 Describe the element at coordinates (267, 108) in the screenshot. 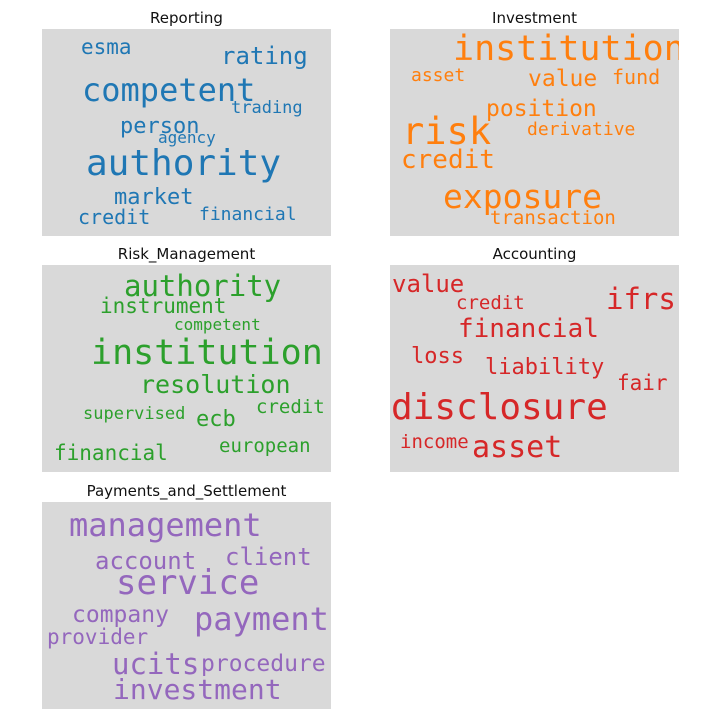

I see `word: trading` at that location.